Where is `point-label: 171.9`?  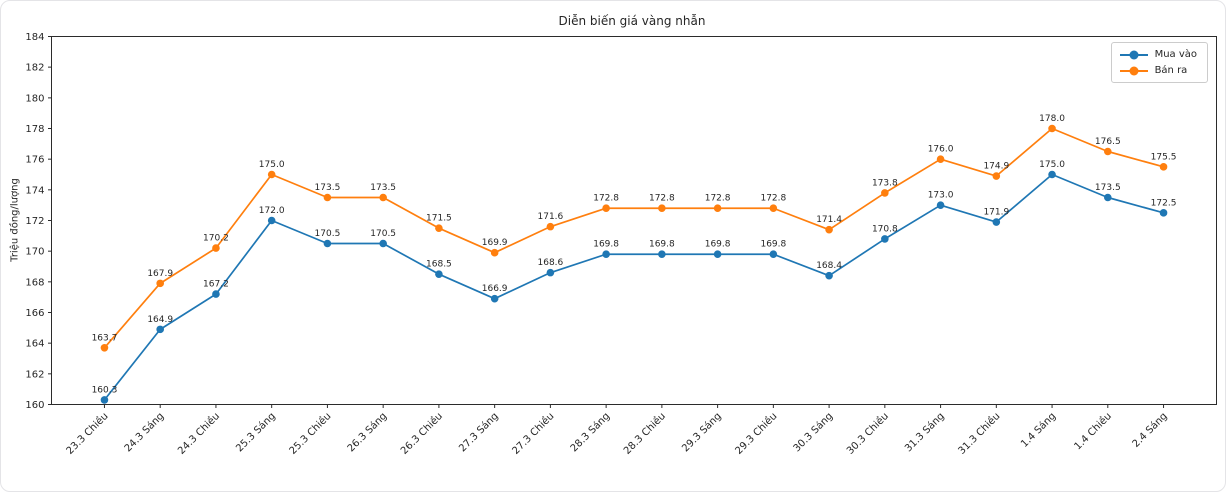 point-label: 171.9 is located at coordinates (996, 213).